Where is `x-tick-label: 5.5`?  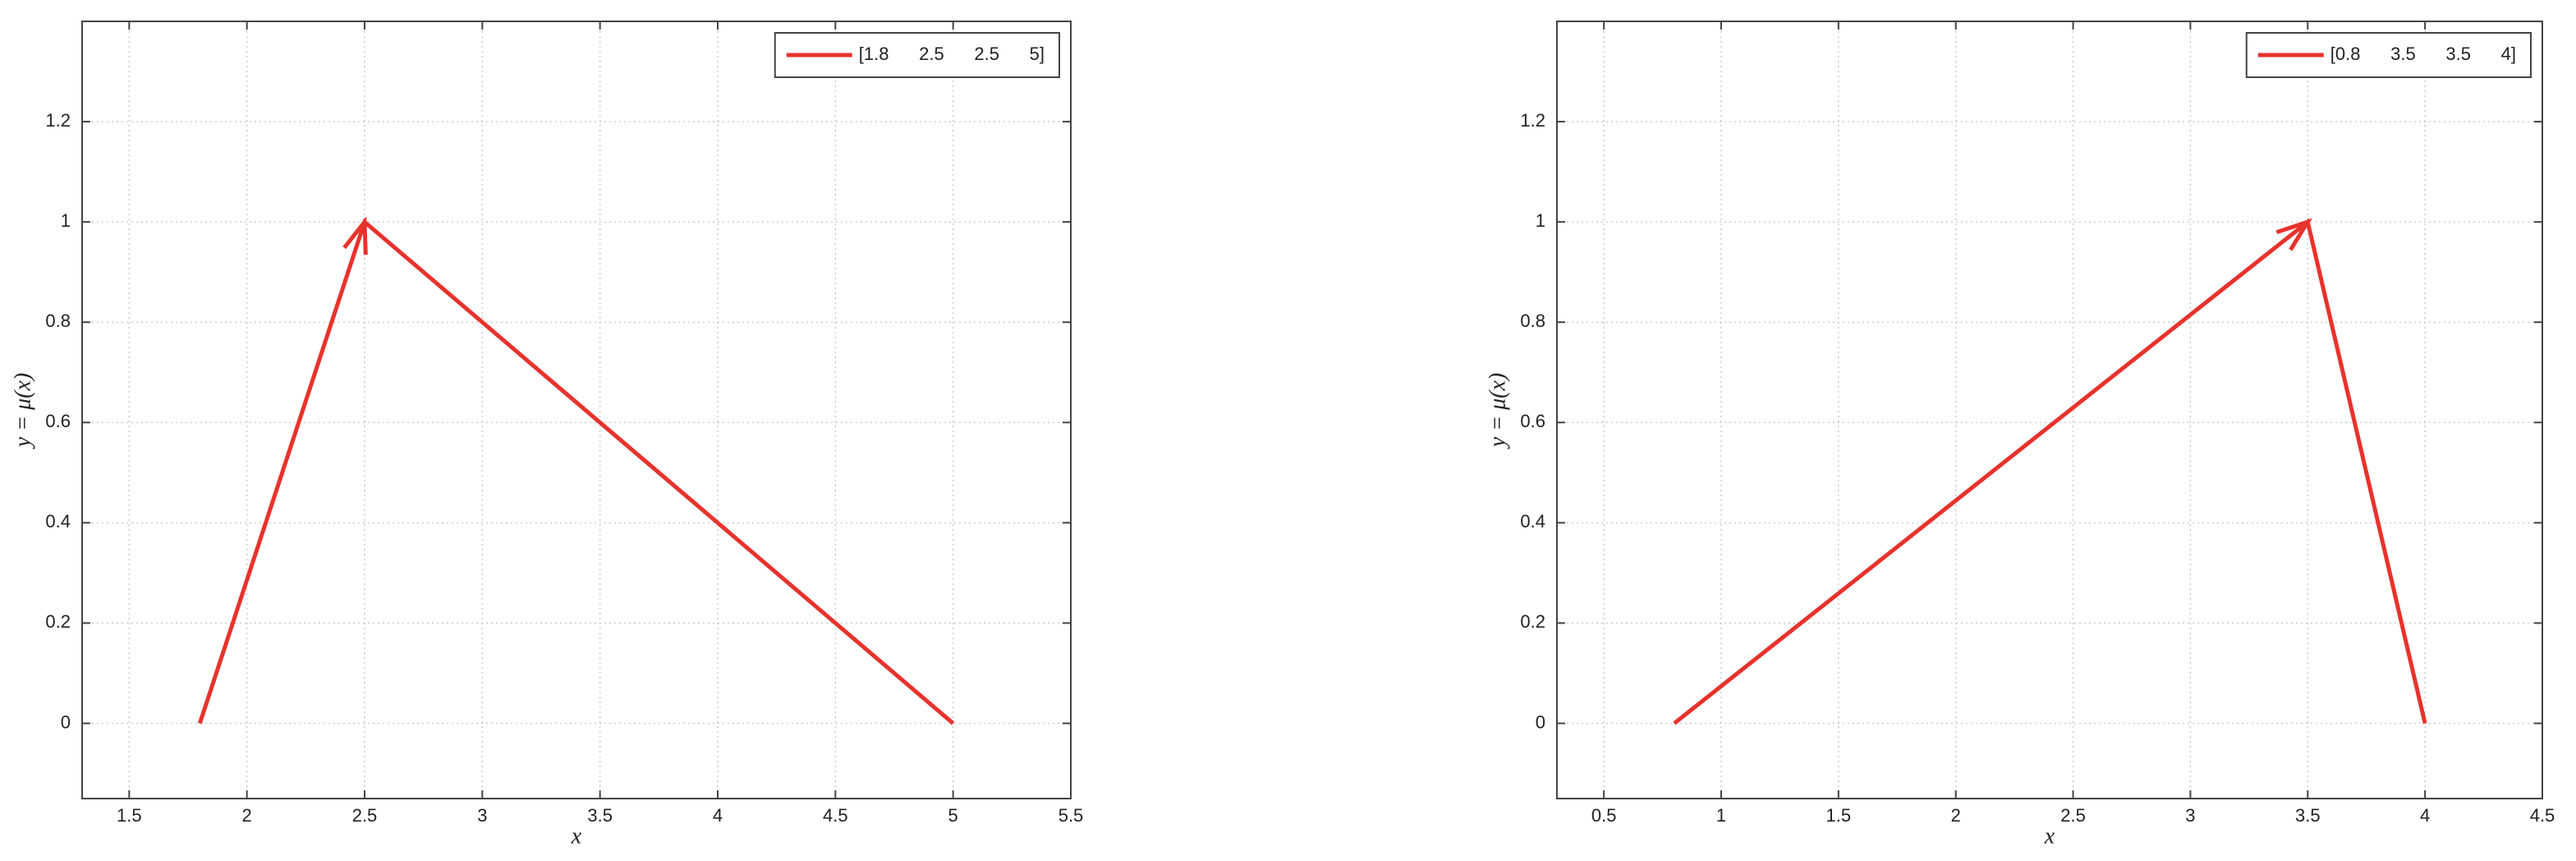 x-tick-label: 5.5 is located at coordinates (1071, 815).